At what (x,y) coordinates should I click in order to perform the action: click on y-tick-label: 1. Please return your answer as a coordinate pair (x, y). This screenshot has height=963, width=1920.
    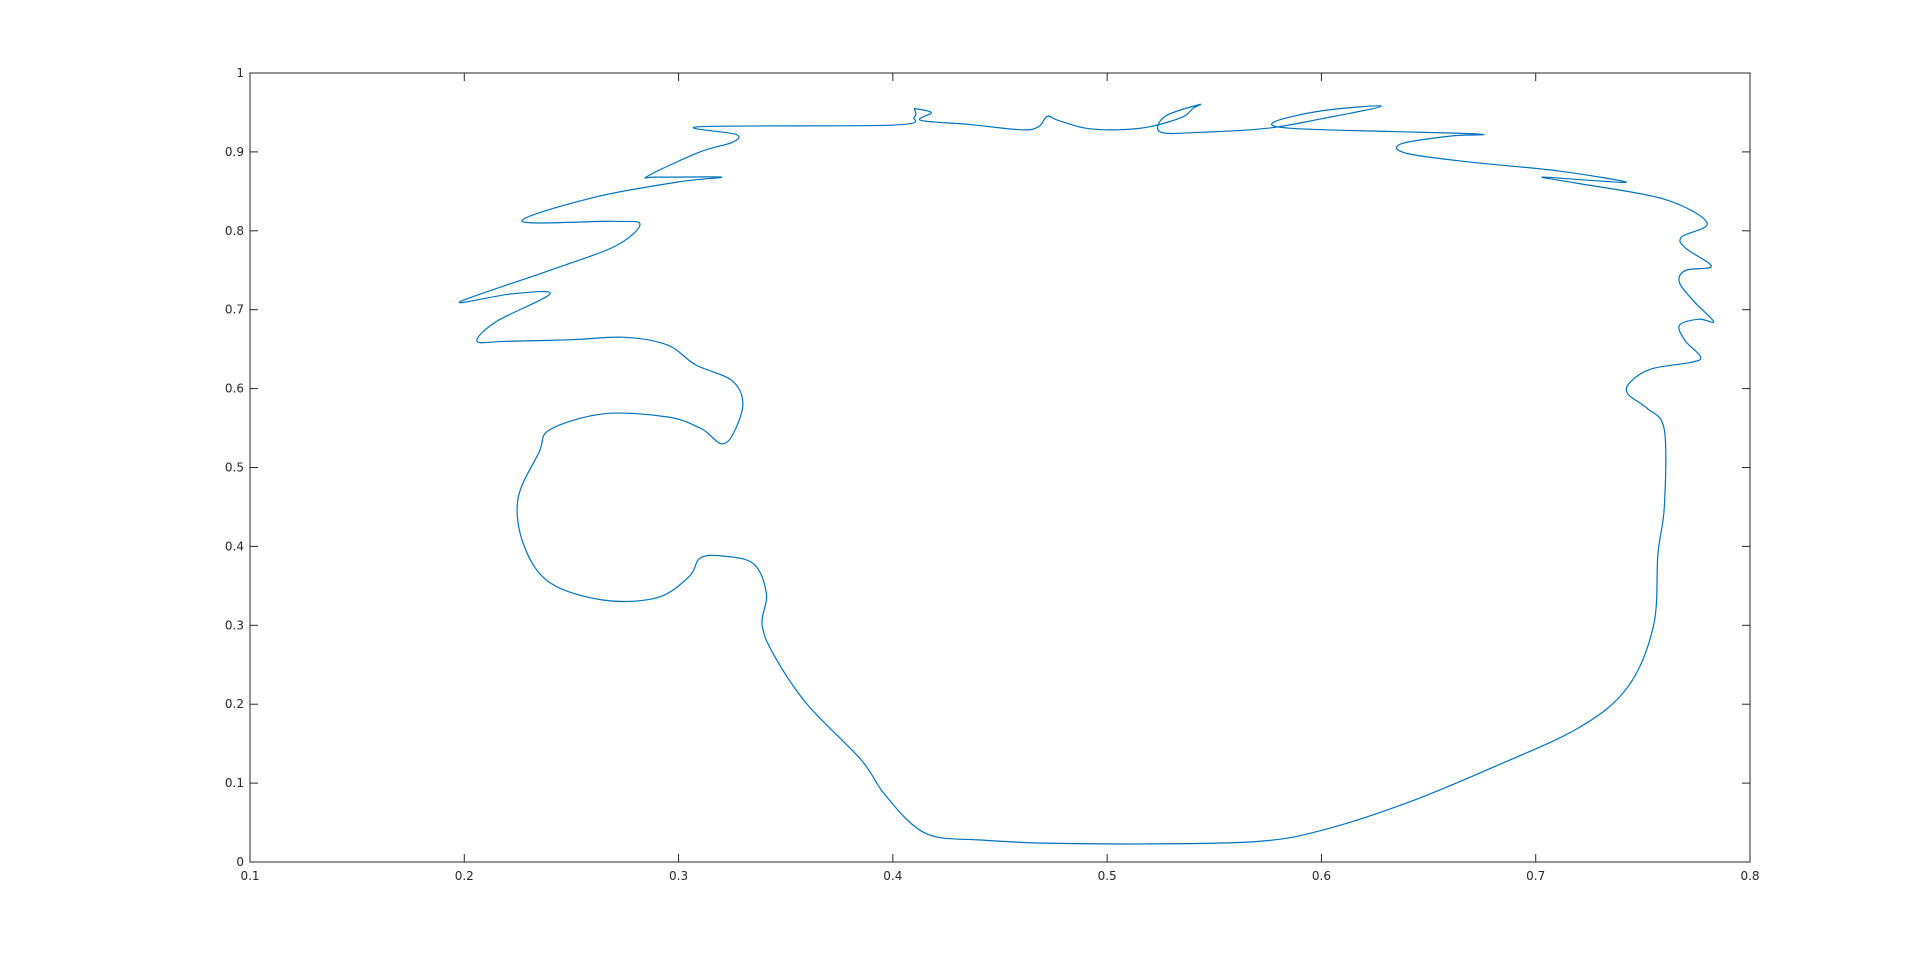
    Looking at the image, I should click on (240, 73).